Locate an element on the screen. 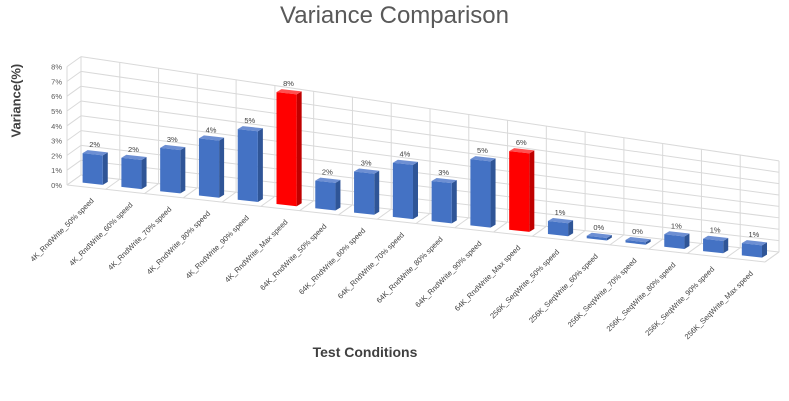 The width and height of the screenshot is (789, 401). y-tick-labels: 0% 1% 2% 3% 4% 5% 6% 7% 8% is located at coordinates (56, 126).